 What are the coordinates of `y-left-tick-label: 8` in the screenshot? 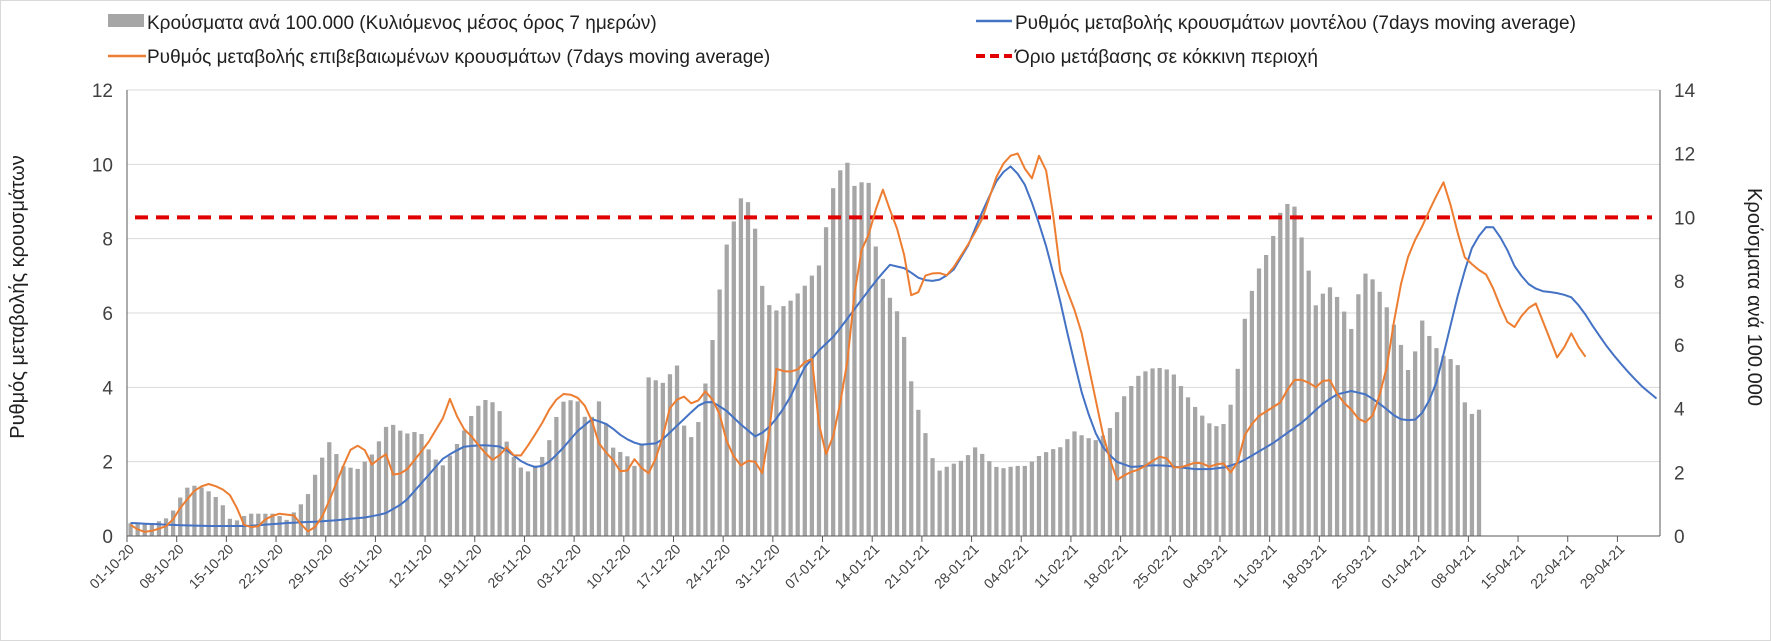 It's located at (107, 240).